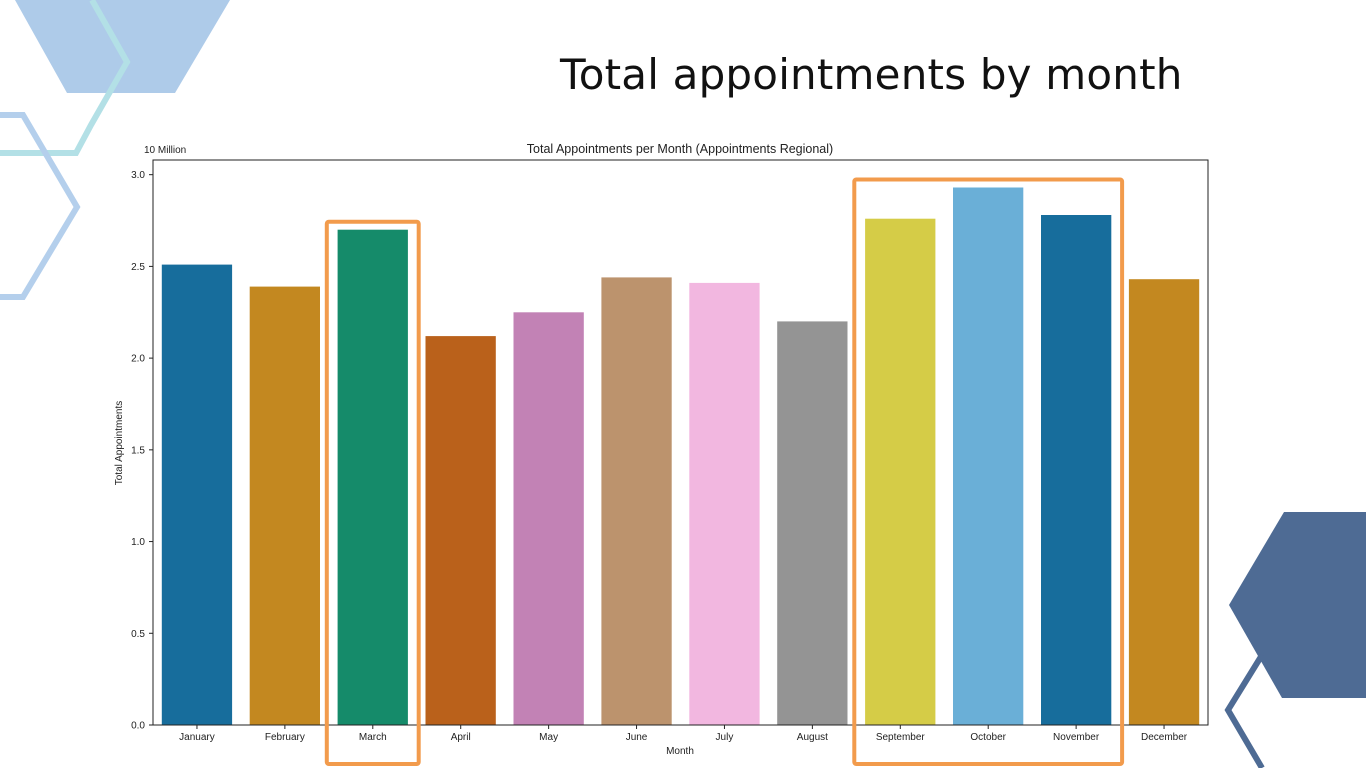  What do you see at coordinates (138, 359) in the screenshot?
I see `y-tick-label: 2.0` at bounding box center [138, 359].